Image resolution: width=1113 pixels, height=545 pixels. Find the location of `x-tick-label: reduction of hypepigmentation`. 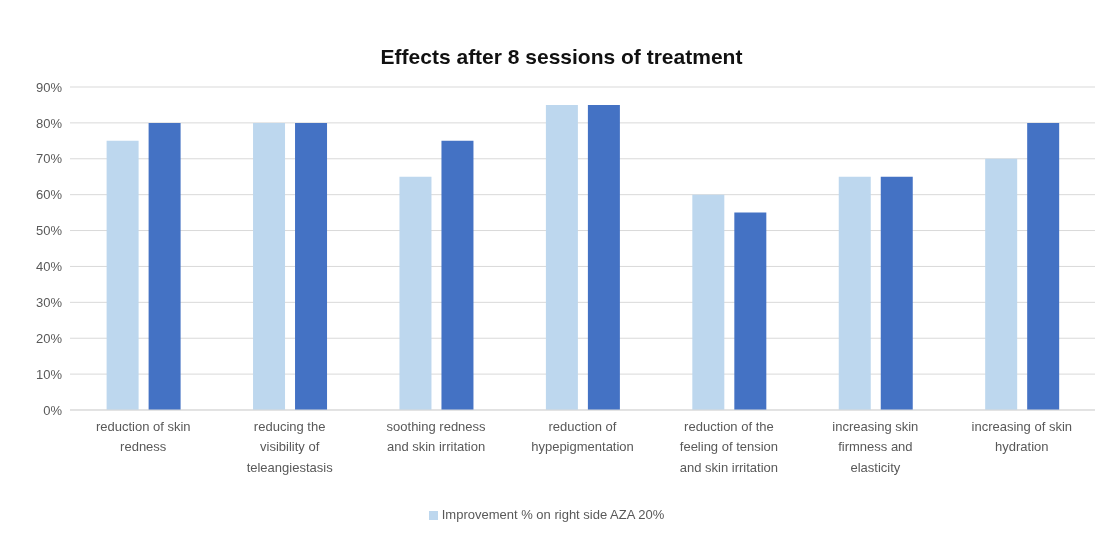

x-tick-label: reduction of hypepigmentation is located at coordinates (582, 437).